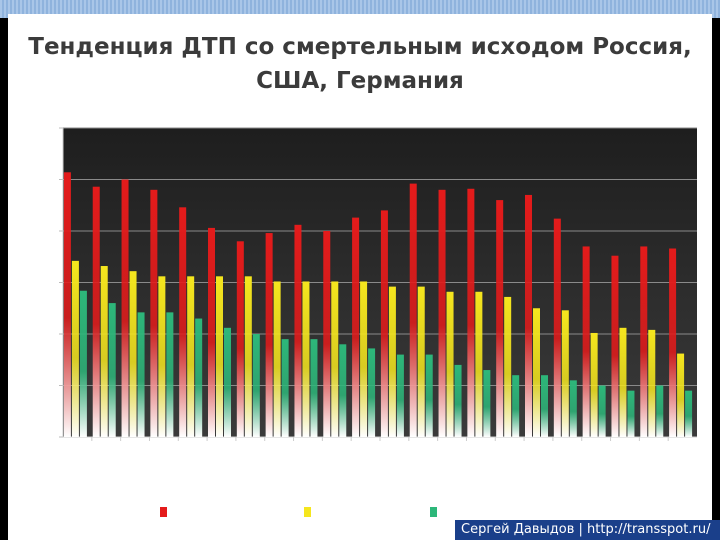  I want to click on x-tick-label: 2002, so click(389, 465).